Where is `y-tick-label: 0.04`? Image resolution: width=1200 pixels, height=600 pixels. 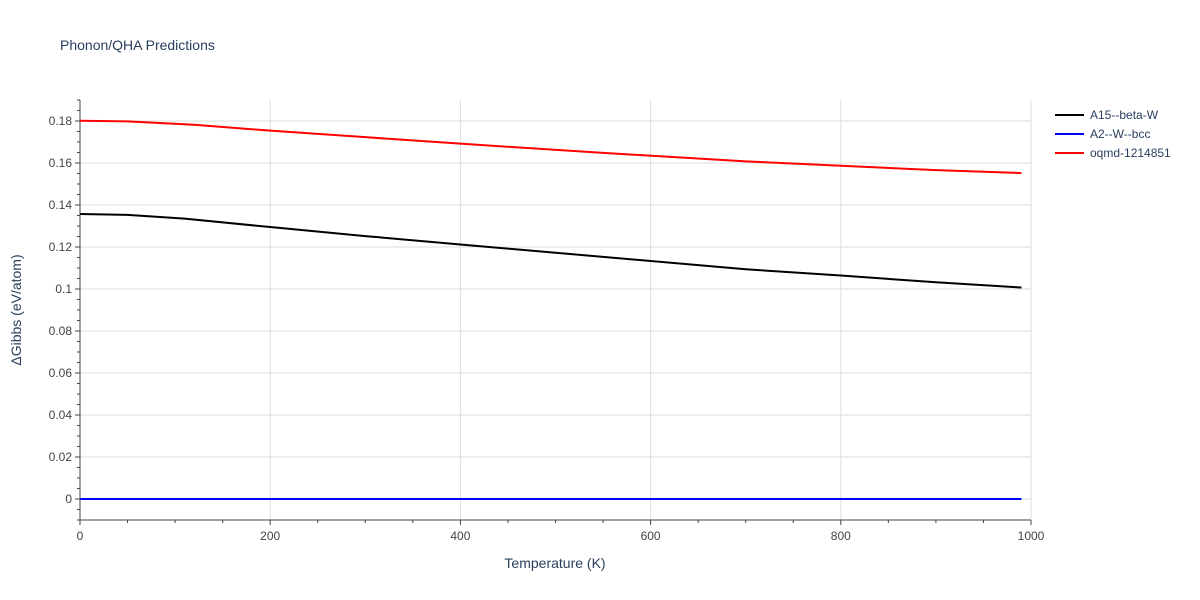 y-tick-label: 0.04 is located at coordinates (61, 415).